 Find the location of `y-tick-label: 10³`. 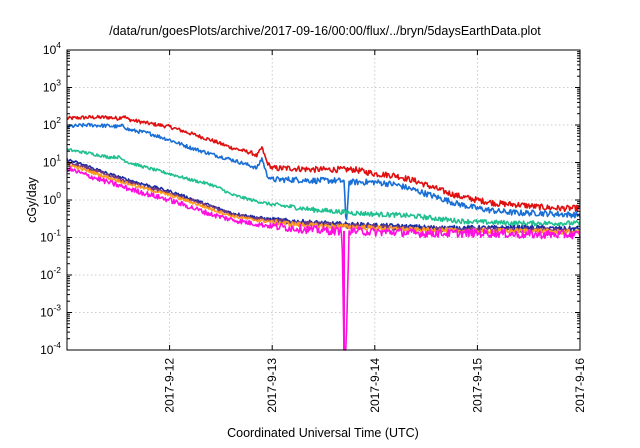

y-tick-label: 10³ is located at coordinates (52, 86).